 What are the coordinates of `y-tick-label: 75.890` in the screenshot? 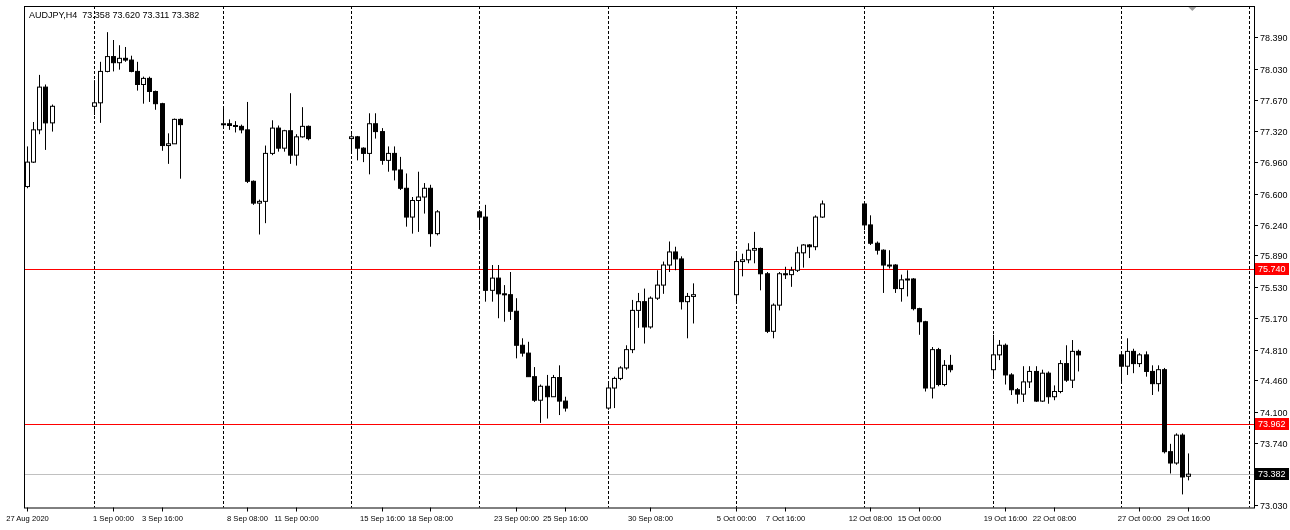 It's located at (1274, 255).